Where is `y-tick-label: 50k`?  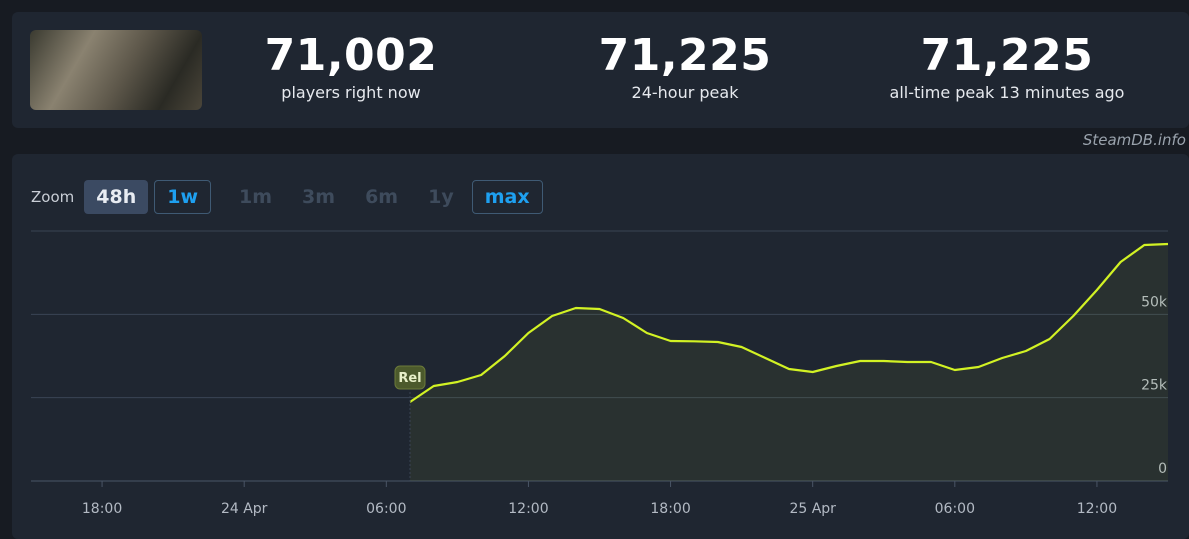 y-tick-label: 50k is located at coordinates (1154, 302).